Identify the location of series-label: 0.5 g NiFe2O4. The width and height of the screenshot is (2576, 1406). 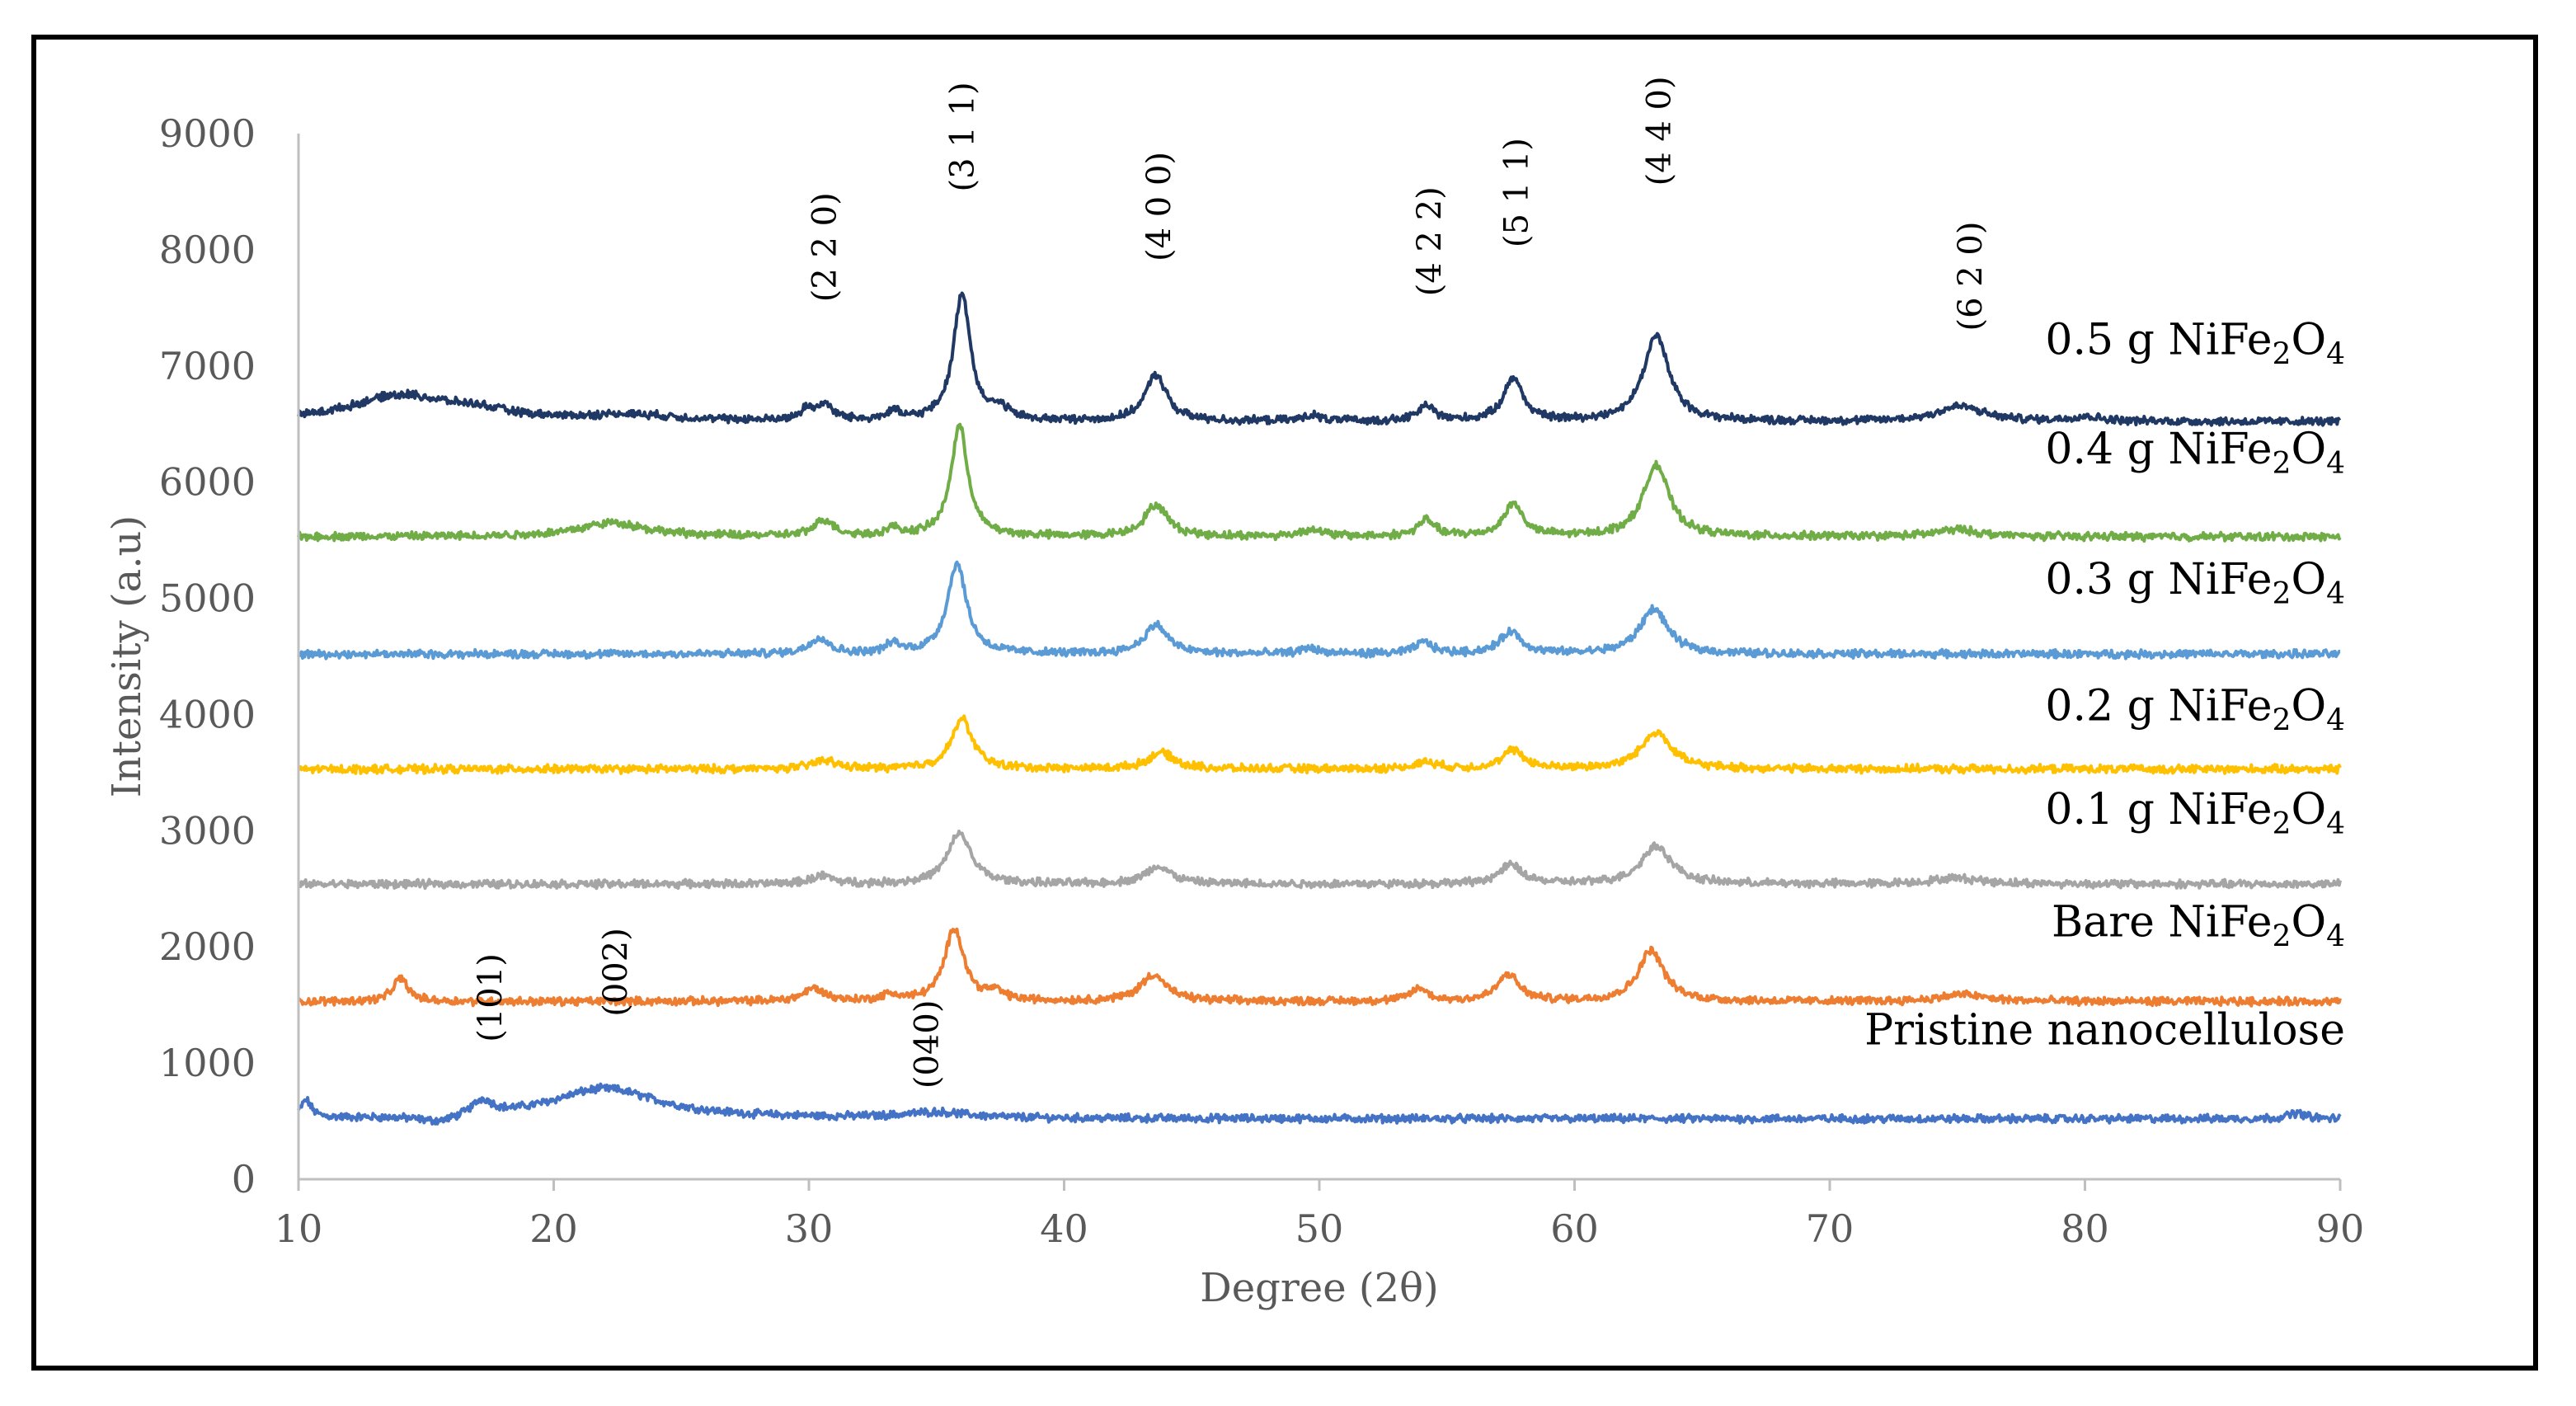
(2195, 344).